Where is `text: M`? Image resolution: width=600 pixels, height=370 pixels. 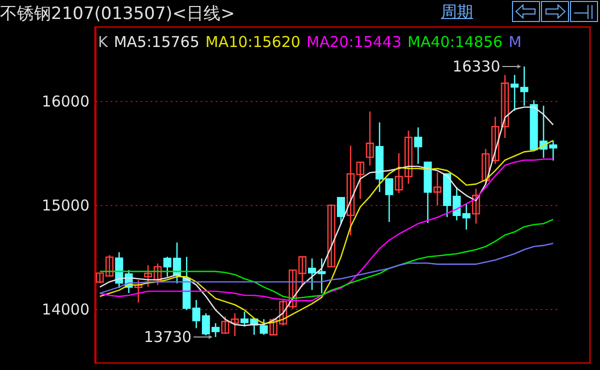 text: M is located at coordinates (515, 42).